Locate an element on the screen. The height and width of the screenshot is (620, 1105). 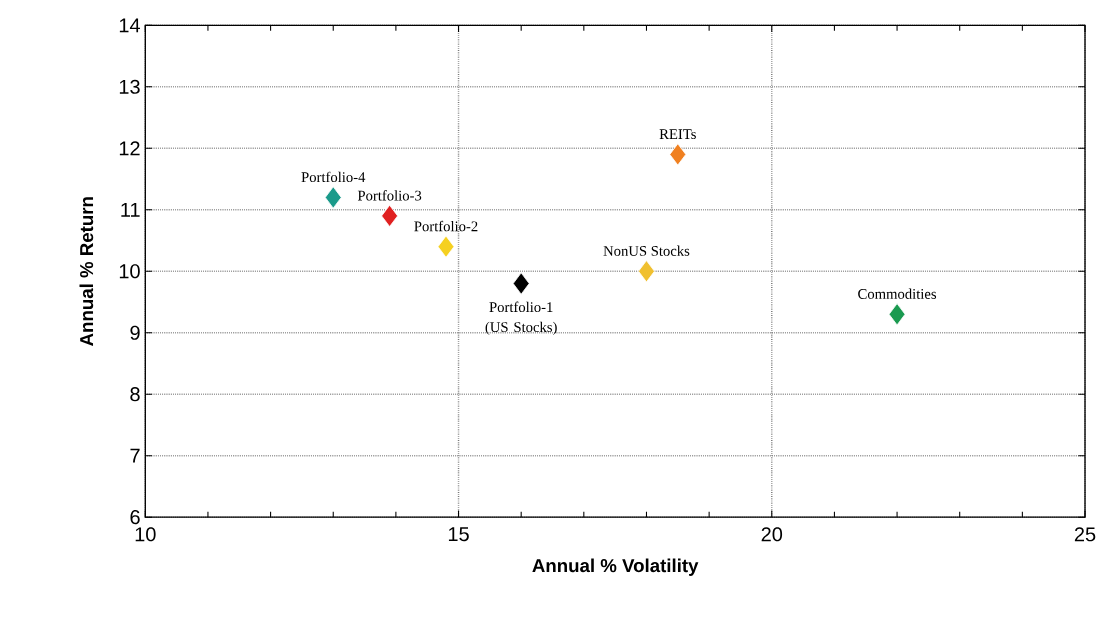
series-label: Portfolio-1 (US Stocks) is located at coordinates (521, 318).